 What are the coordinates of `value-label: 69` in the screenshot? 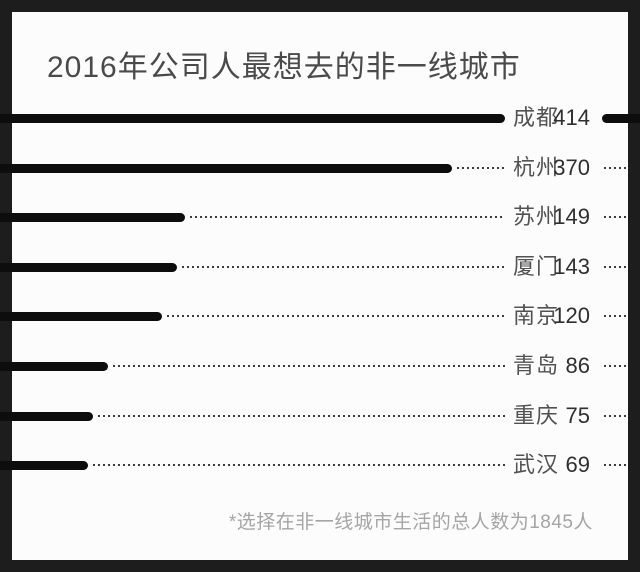 It's located at (577, 464).